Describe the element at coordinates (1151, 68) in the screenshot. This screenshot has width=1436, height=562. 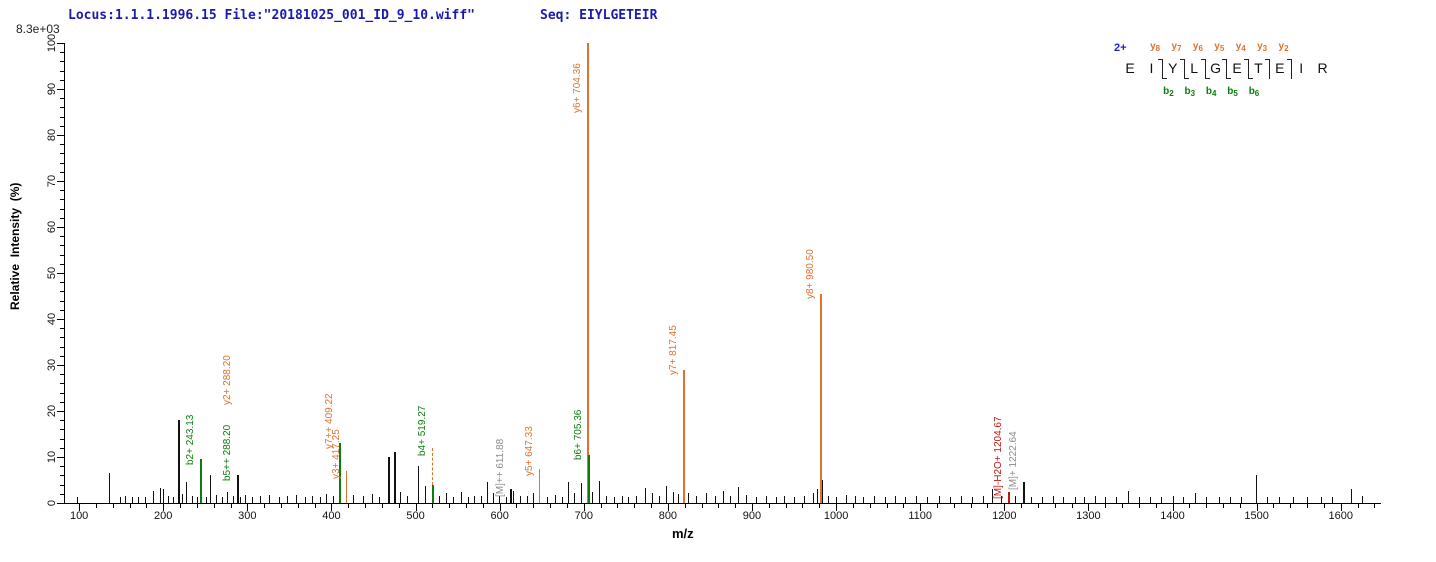
I see `residue-letter: I` at that location.